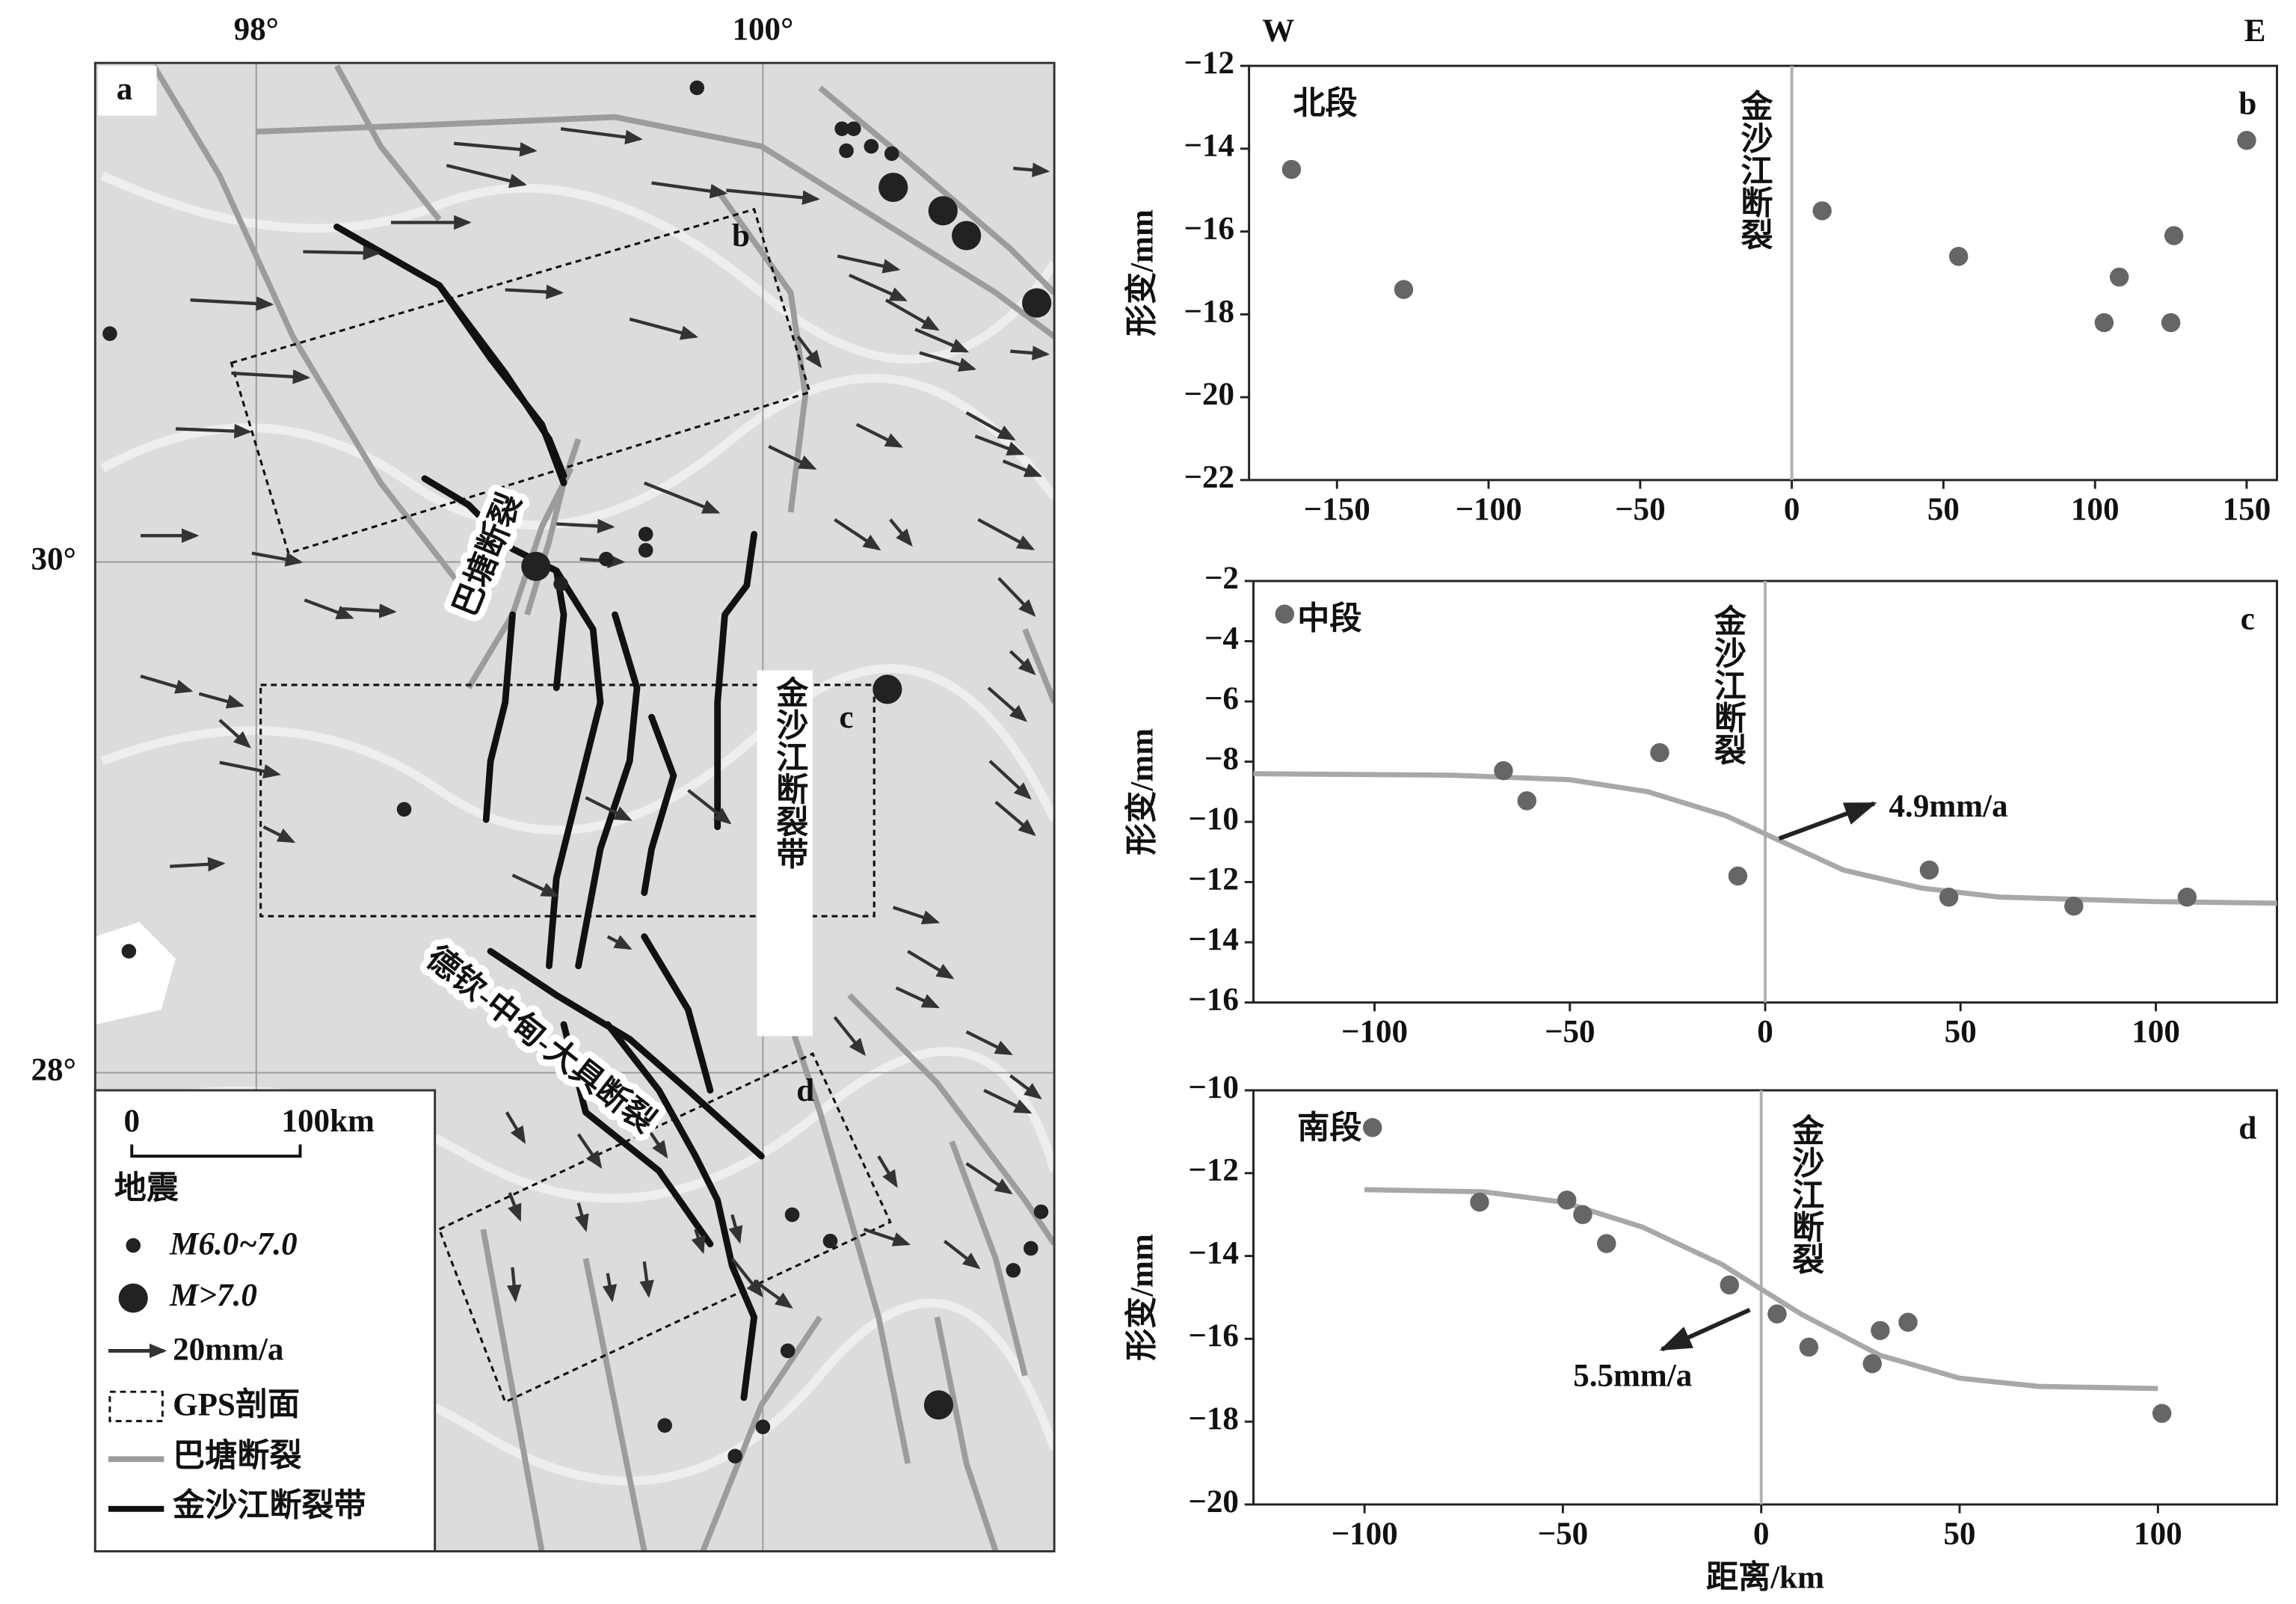  What do you see at coordinates (2247, 104) in the screenshot?
I see `panel-label: b` at bounding box center [2247, 104].